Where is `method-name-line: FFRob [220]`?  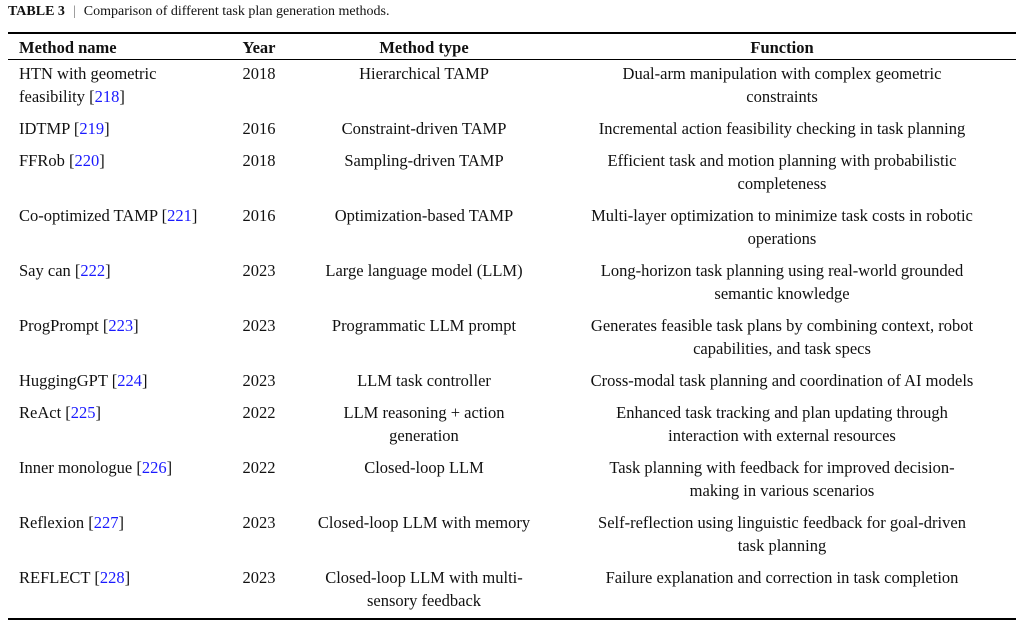
method-name-line: FFRob [220] is located at coordinates (62, 160).